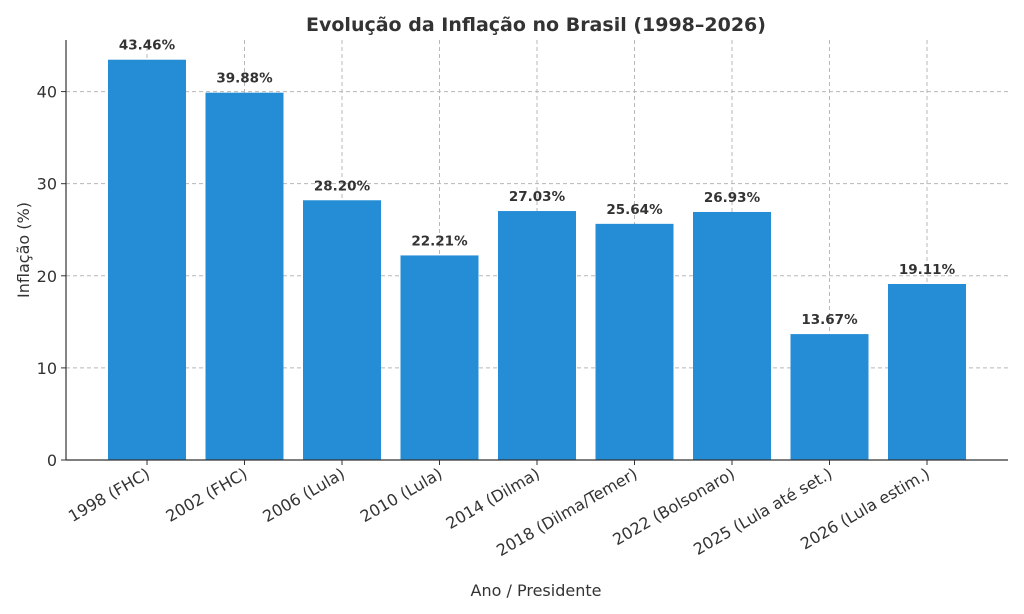  What do you see at coordinates (244, 79) in the screenshot?
I see `bar-value-label: 39.88%` at bounding box center [244, 79].